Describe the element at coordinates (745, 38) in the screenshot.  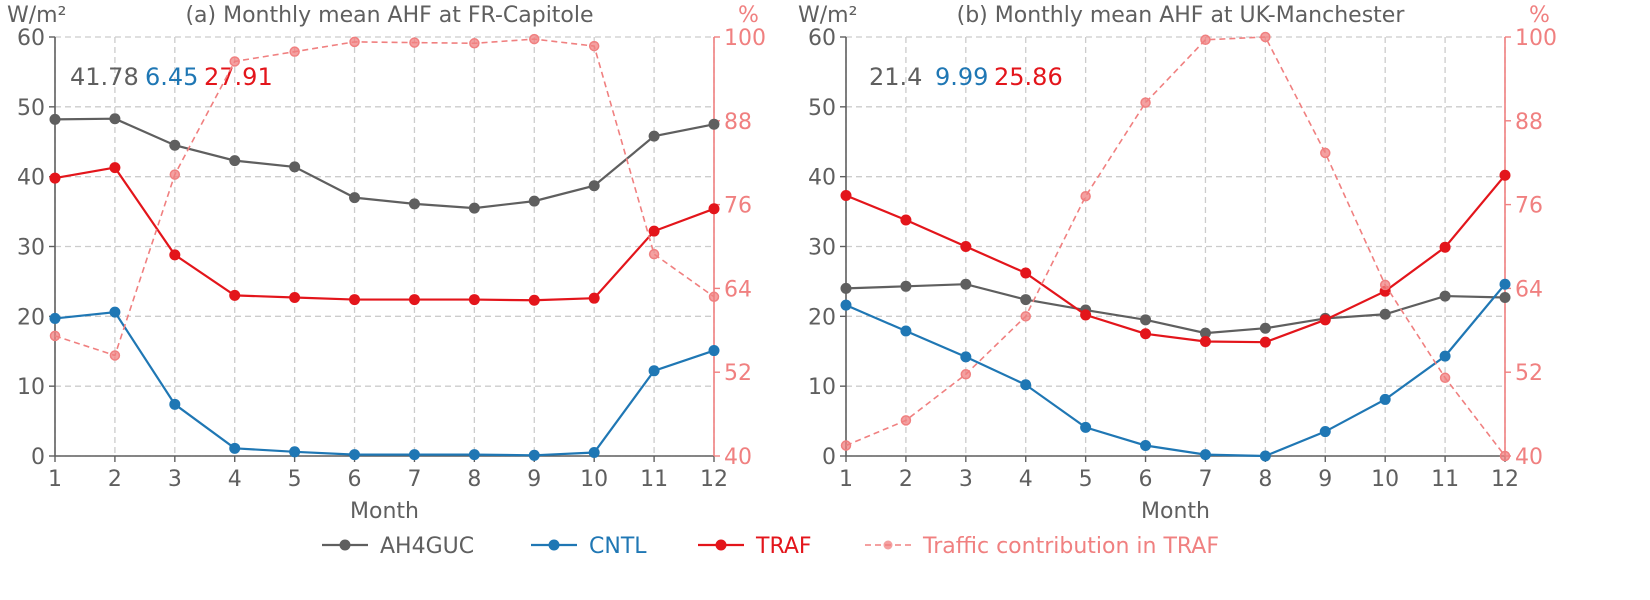
I see `y2-tick-label: 100` at that location.